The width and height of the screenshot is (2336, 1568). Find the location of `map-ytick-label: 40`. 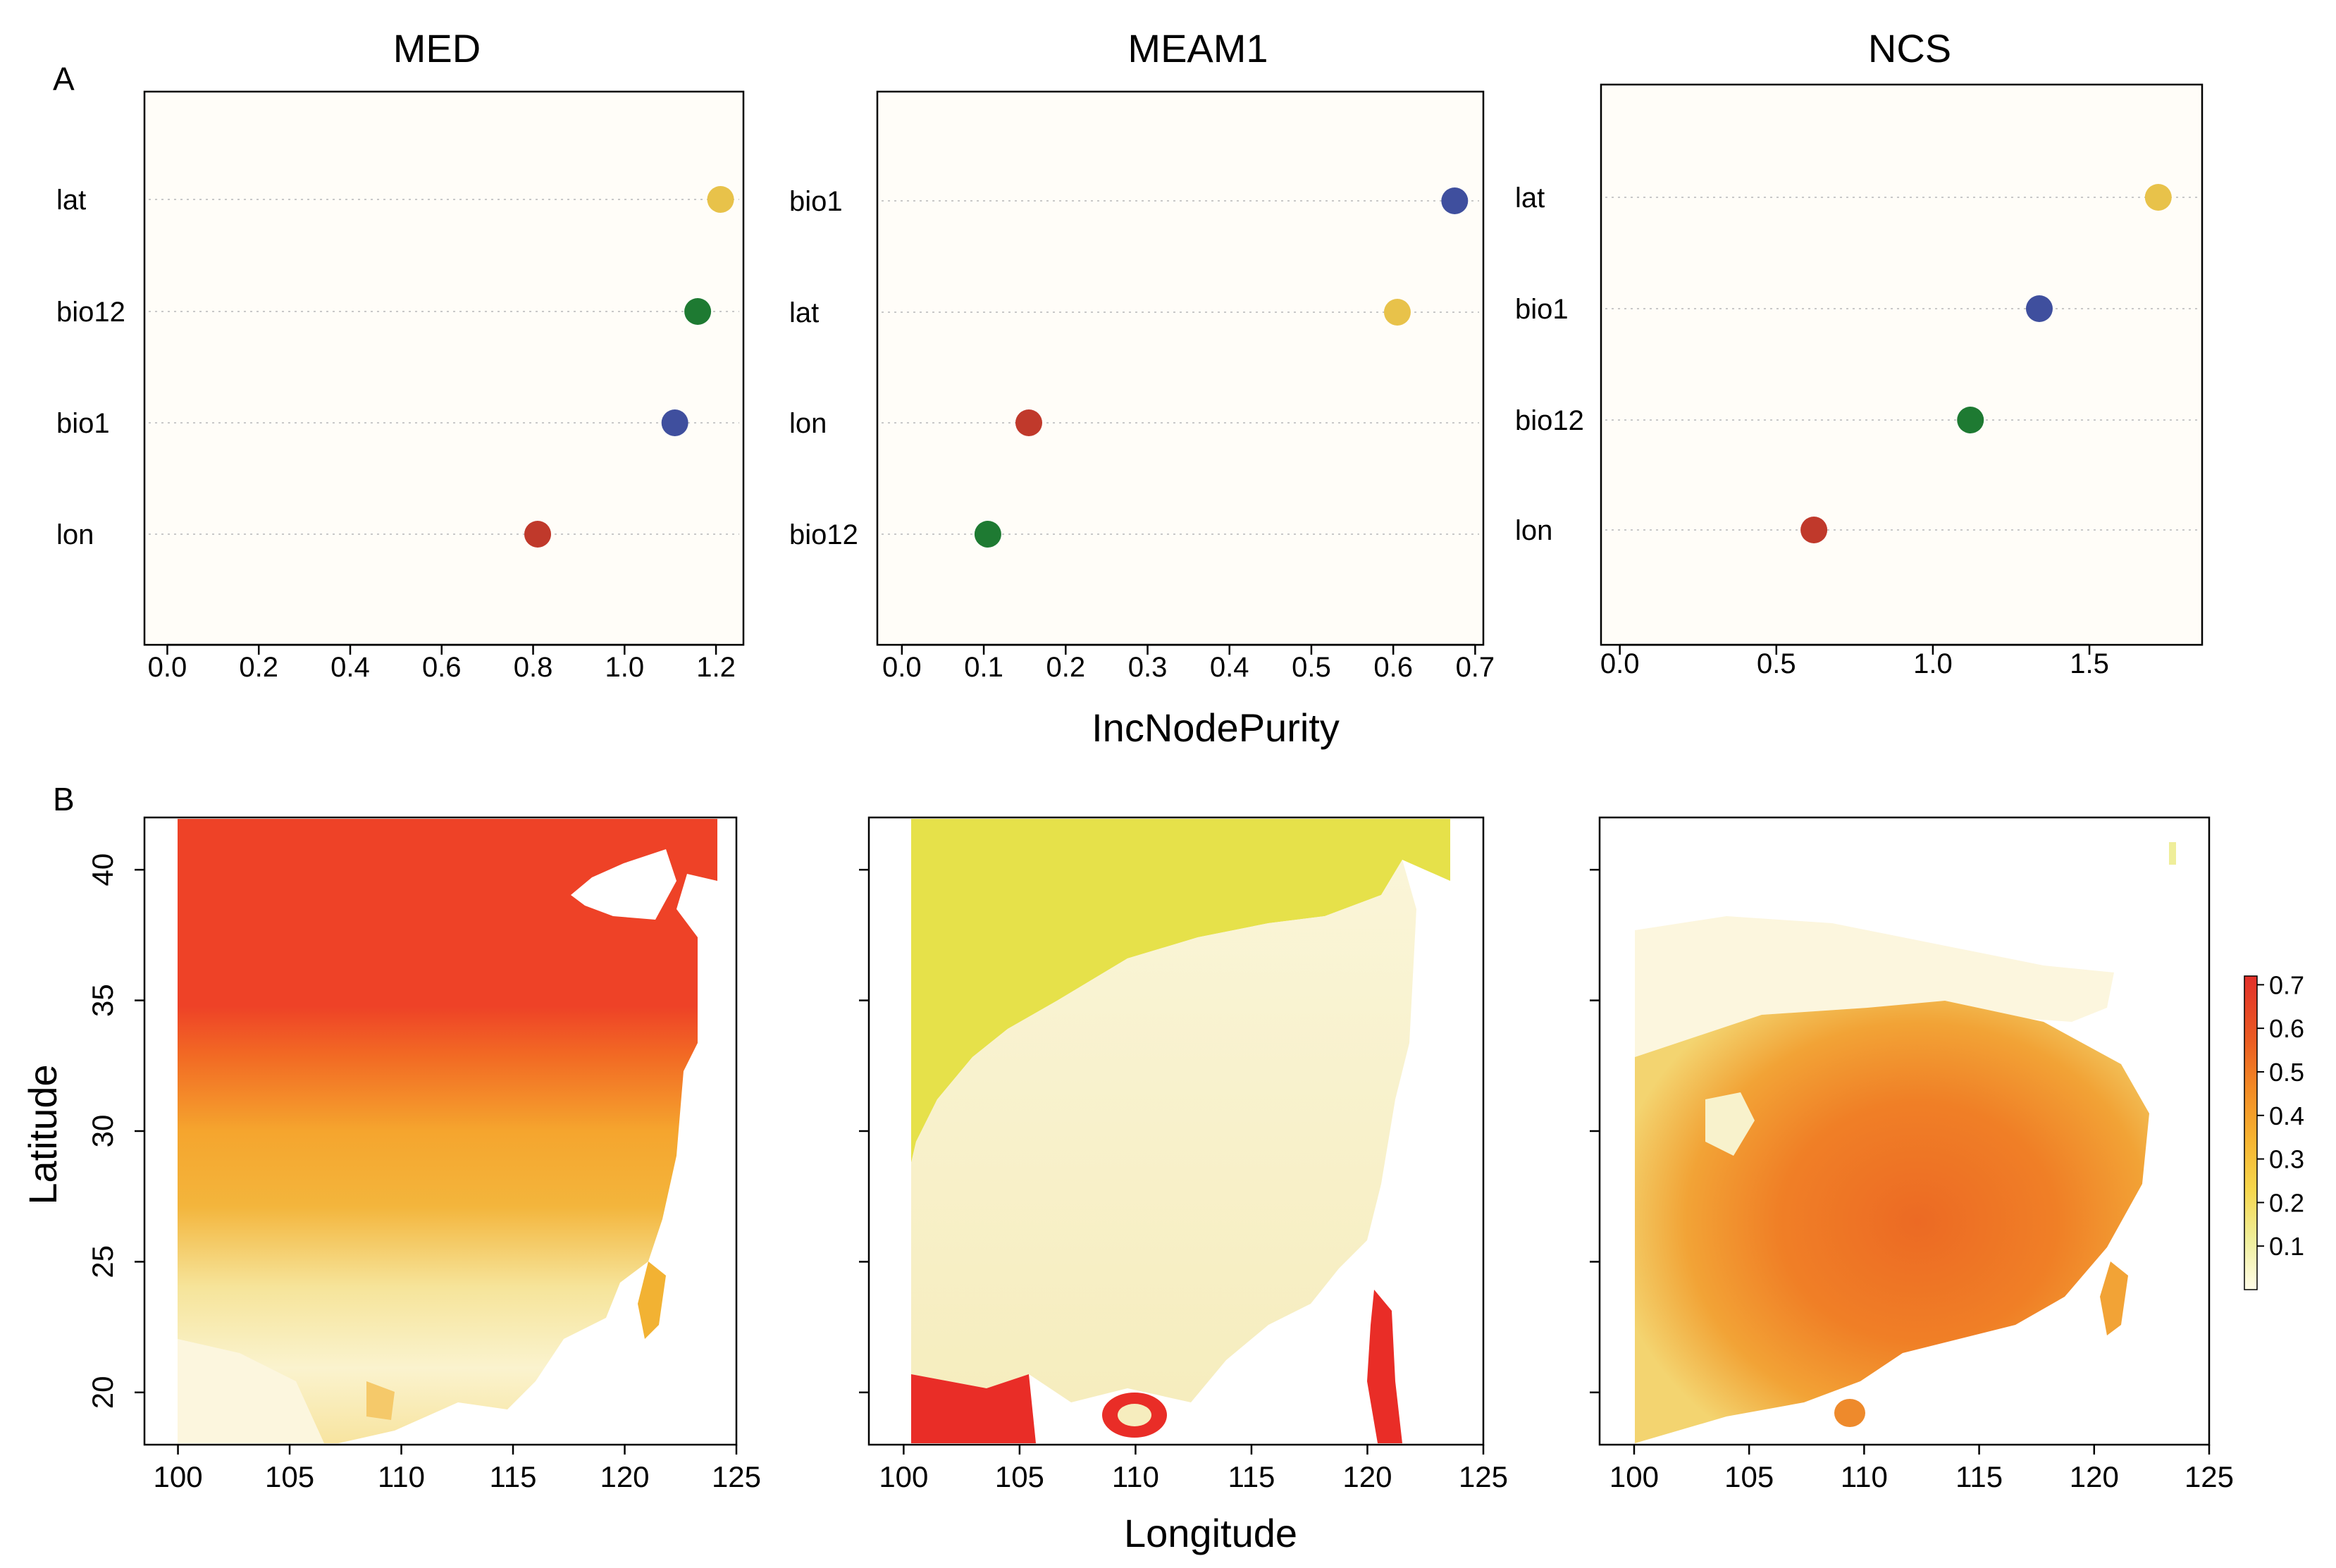

map-ytick-label: 40 is located at coordinates (103, 870).